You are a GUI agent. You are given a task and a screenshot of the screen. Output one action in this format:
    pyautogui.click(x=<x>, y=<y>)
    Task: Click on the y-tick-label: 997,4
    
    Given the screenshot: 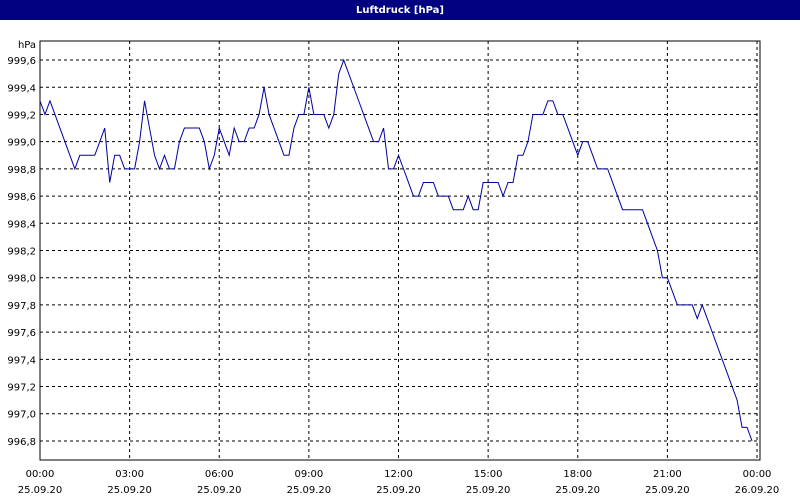 What is the action you would take?
    pyautogui.click(x=21, y=360)
    